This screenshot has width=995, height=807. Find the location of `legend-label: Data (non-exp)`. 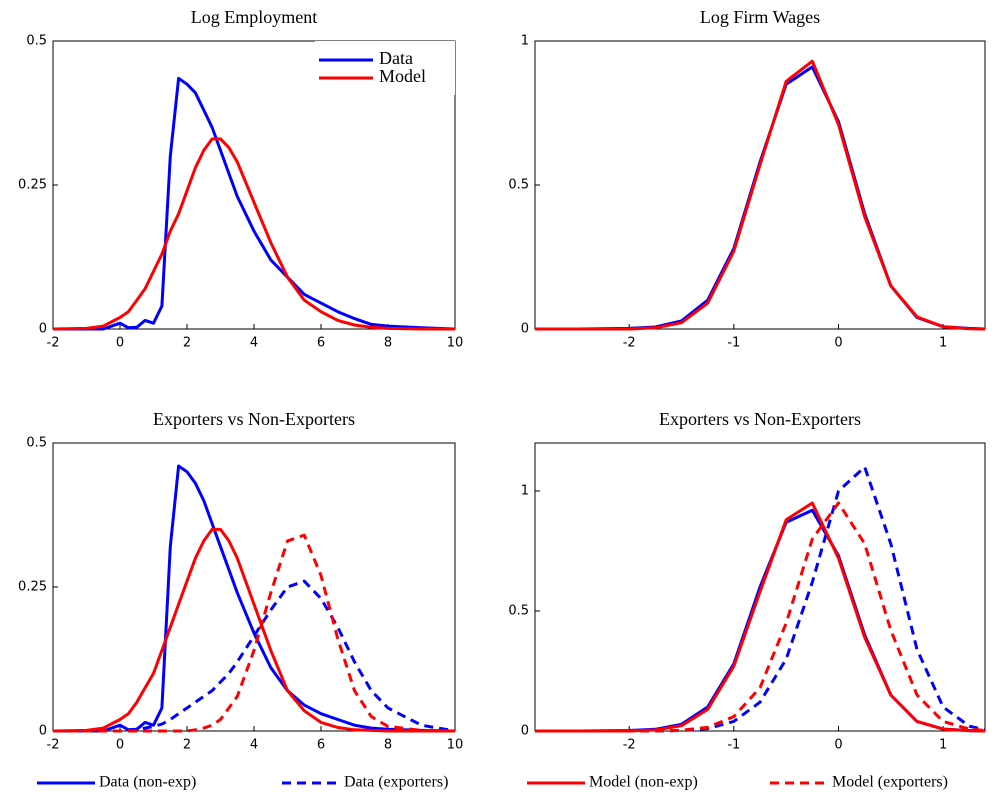

legend-label: Data (non-exp) is located at coordinates (147, 782).